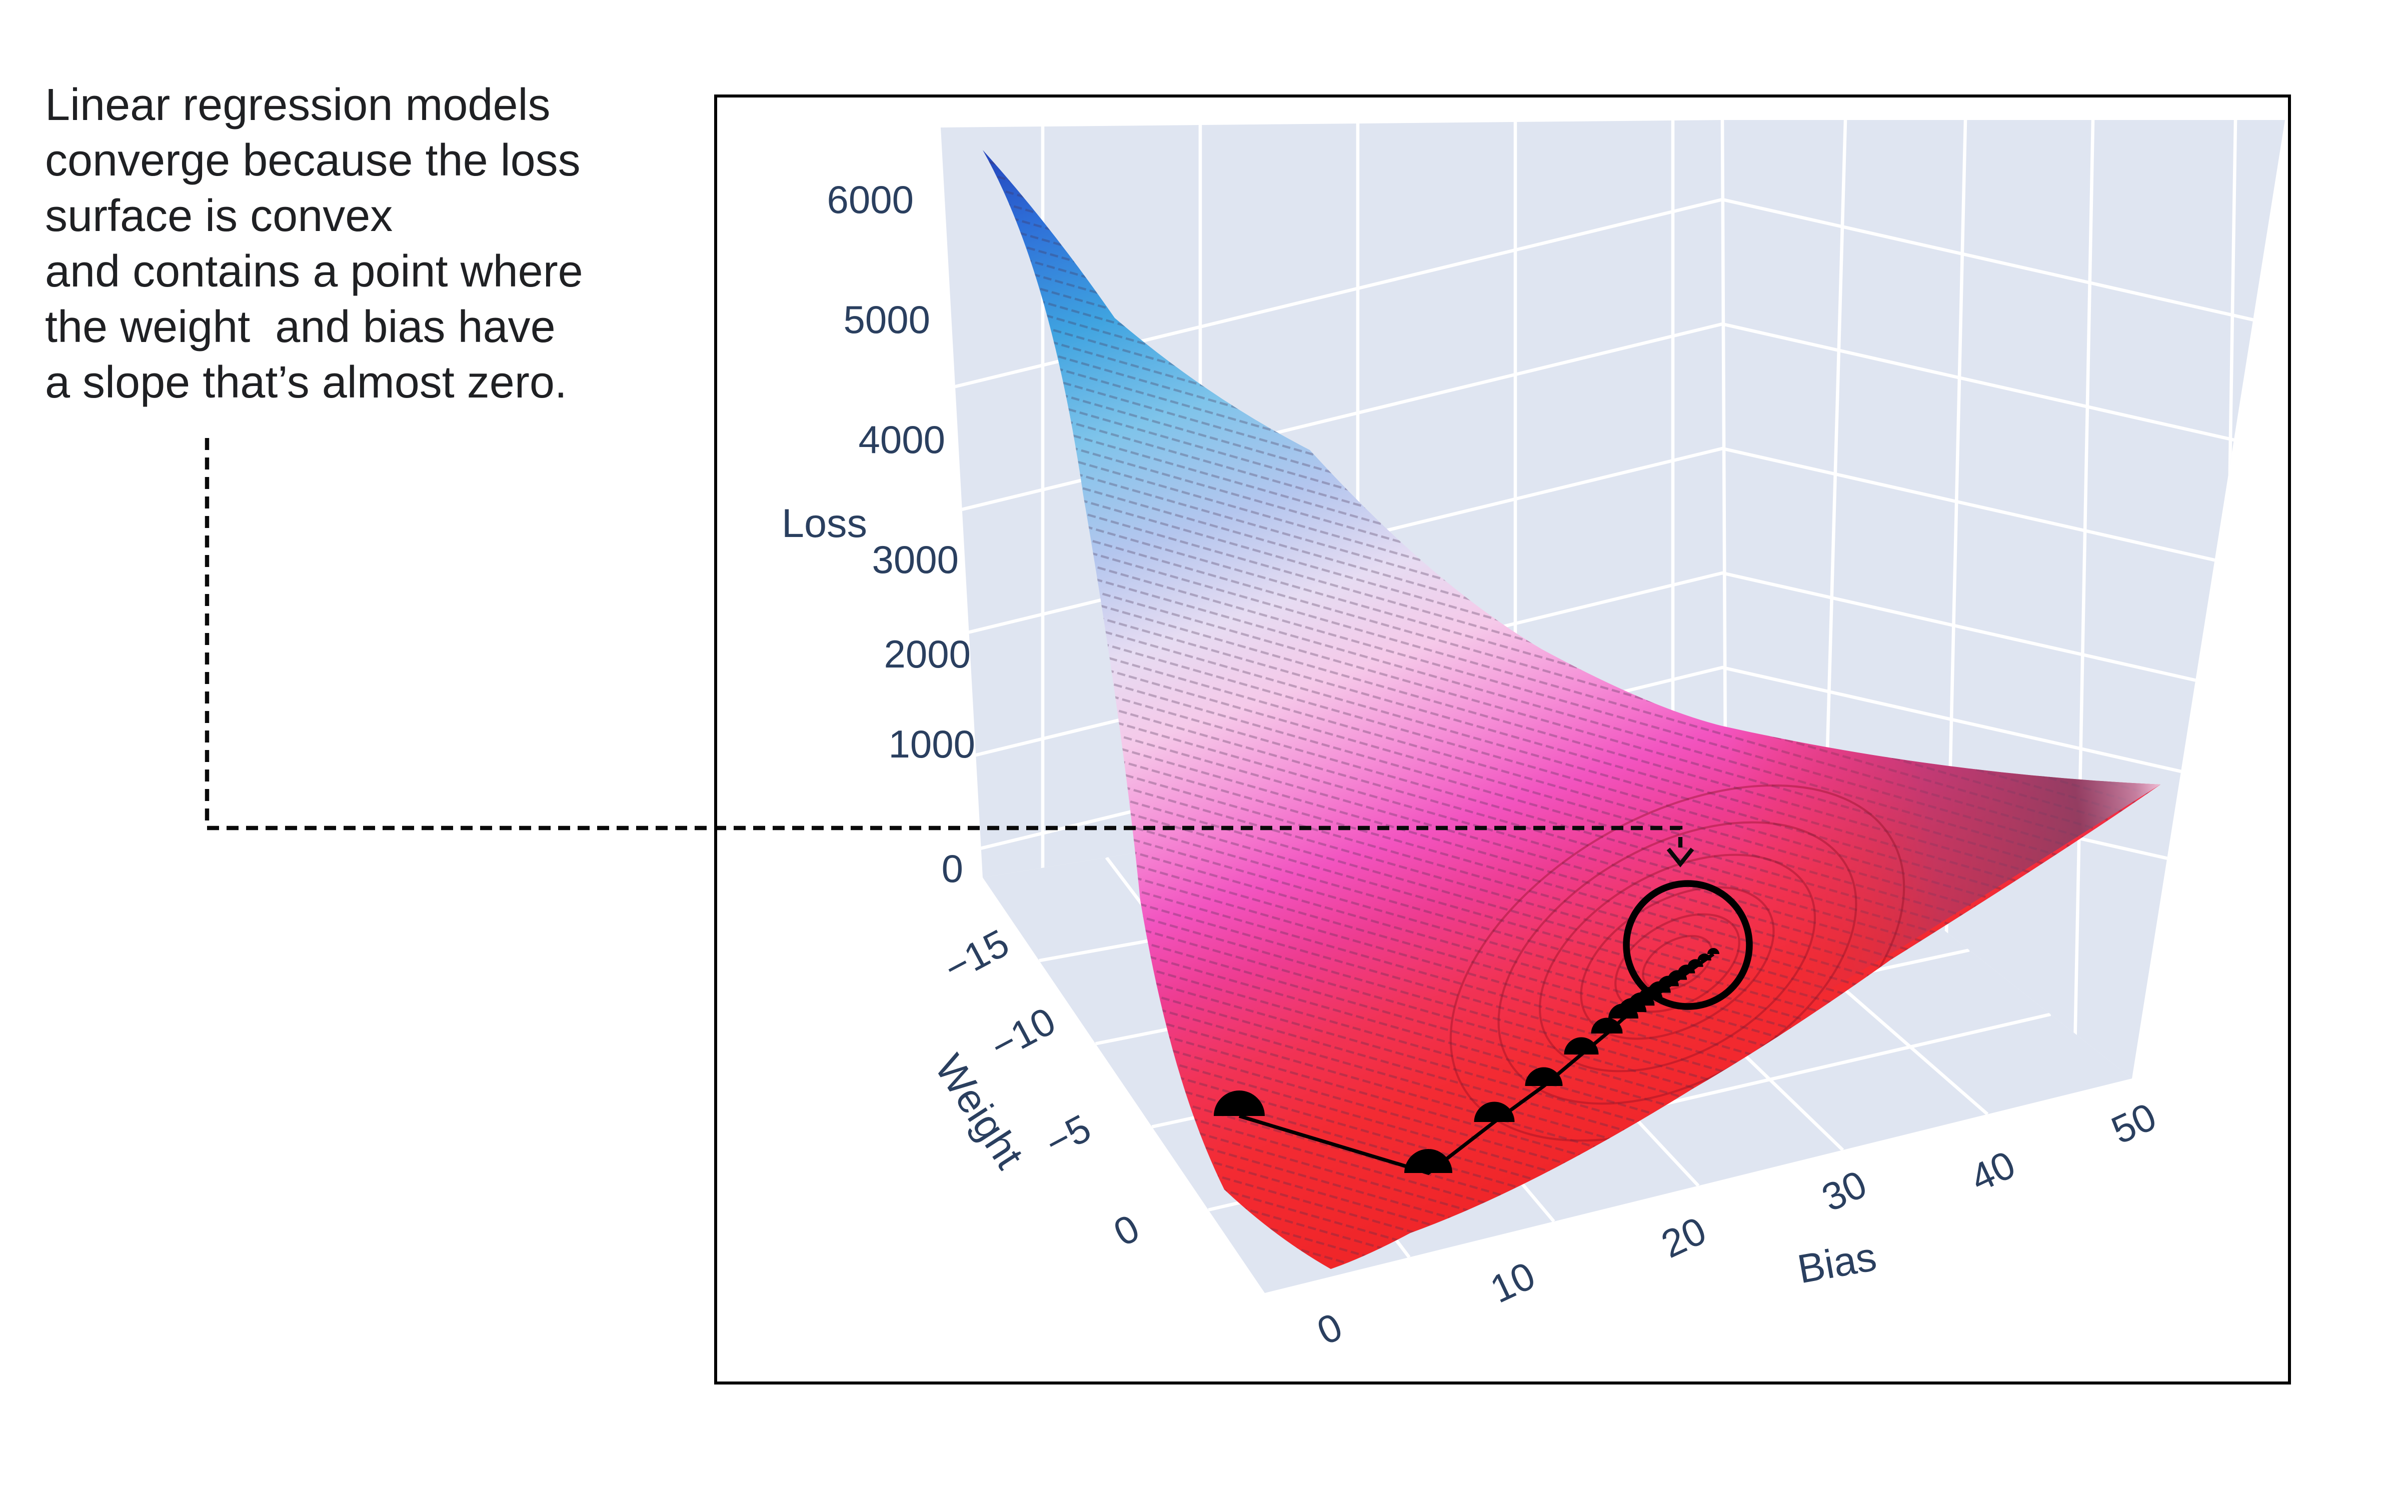  What do you see at coordinates (979, 1111) in the screenshot?
I see `weight-axis-title: Weight` at bounding box center [979, 1111].